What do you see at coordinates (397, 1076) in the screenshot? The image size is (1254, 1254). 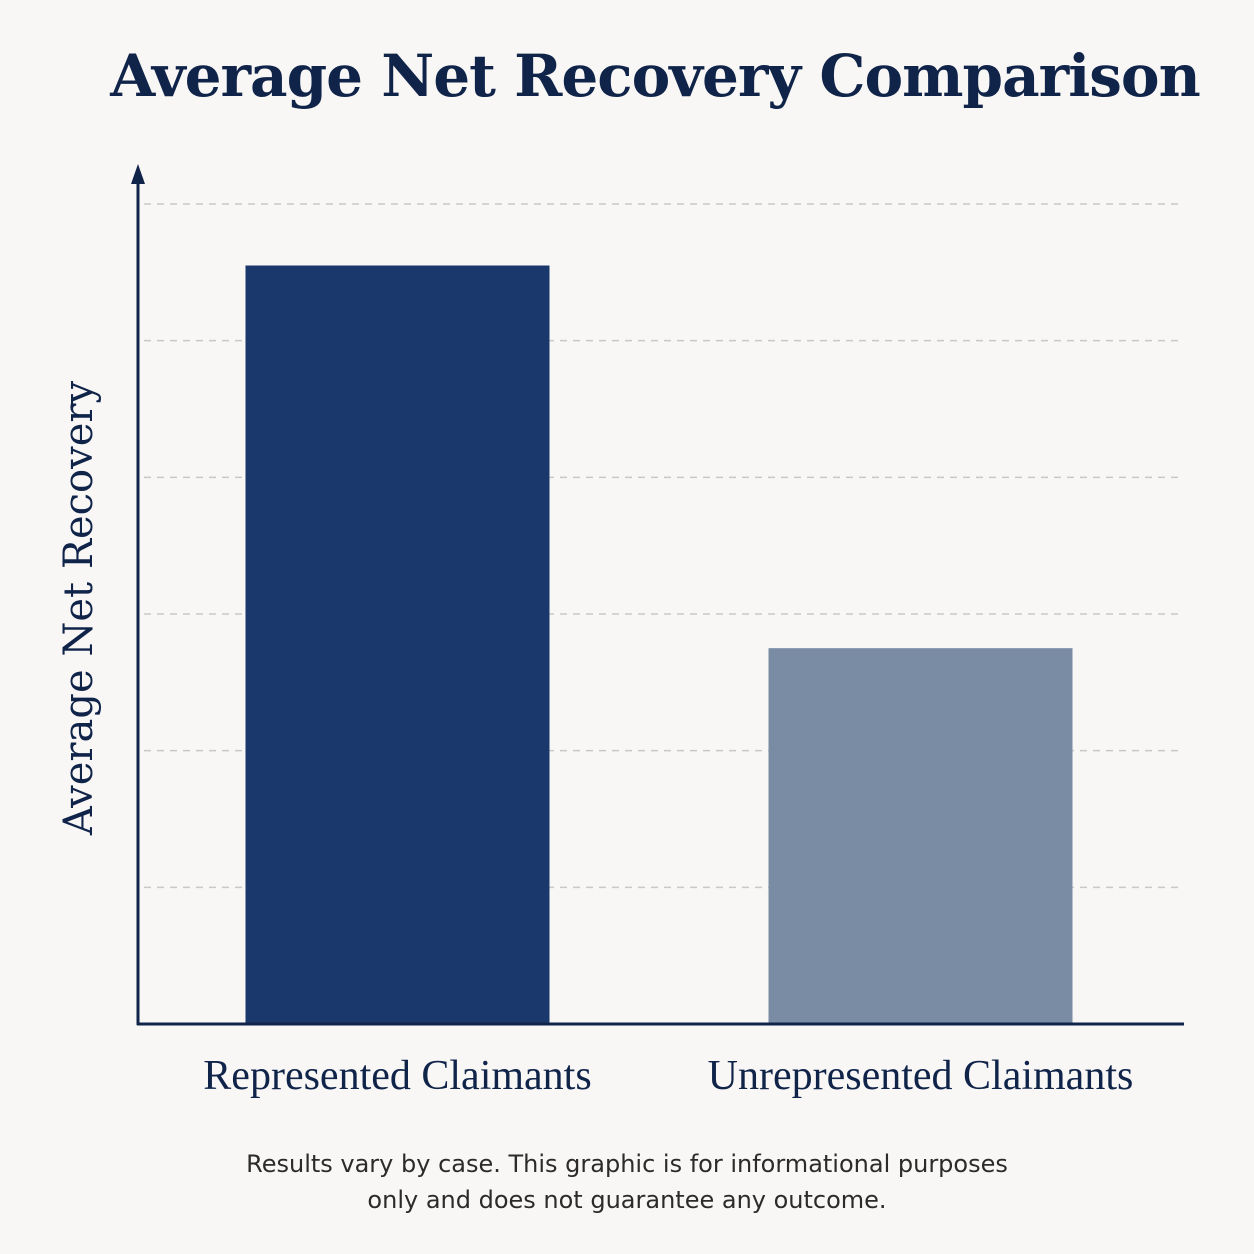 I see `x-tick-label: Represented Claimants` at bounding box center [397, 1076].